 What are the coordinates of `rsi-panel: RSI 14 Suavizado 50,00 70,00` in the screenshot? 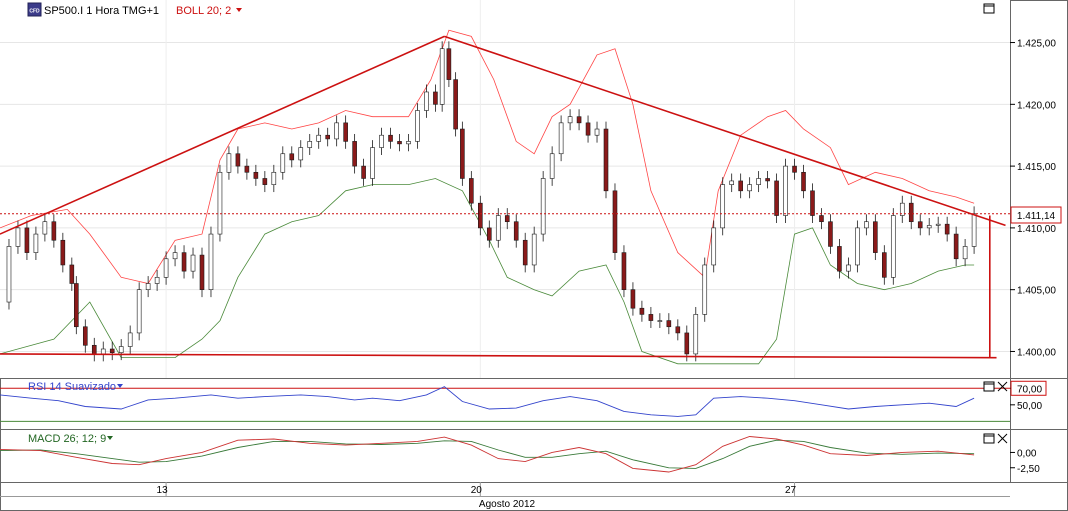 It's located at (523, 401).